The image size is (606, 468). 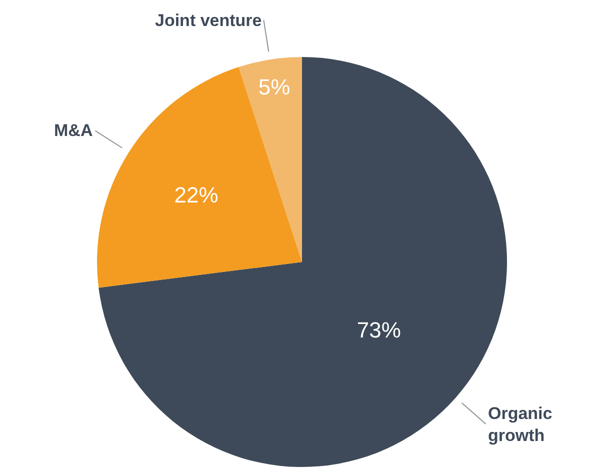 What do you see at coordinates (208, 20) in the screenshot?
I see `slice-label: Joint venture` at bounding box center [208, 20].